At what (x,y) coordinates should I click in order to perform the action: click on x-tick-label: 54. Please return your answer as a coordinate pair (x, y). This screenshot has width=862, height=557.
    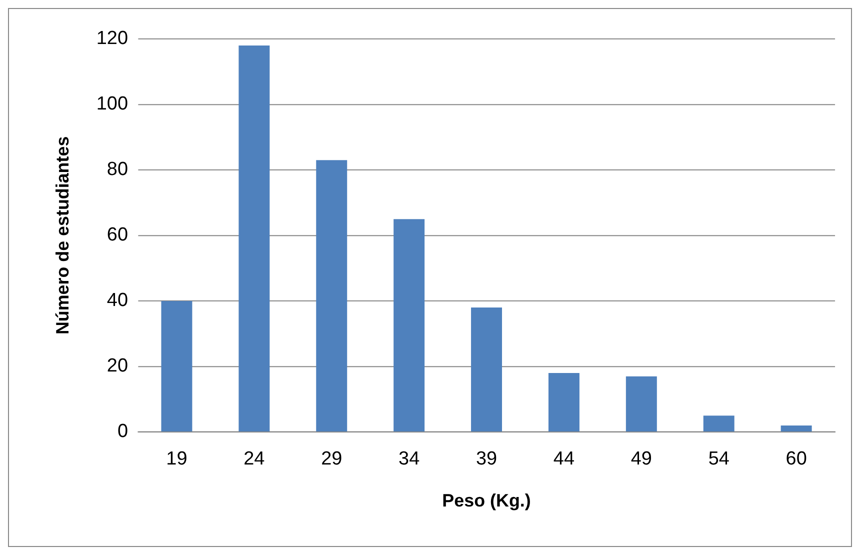
    Looking at the image, I should click on (719, 459).